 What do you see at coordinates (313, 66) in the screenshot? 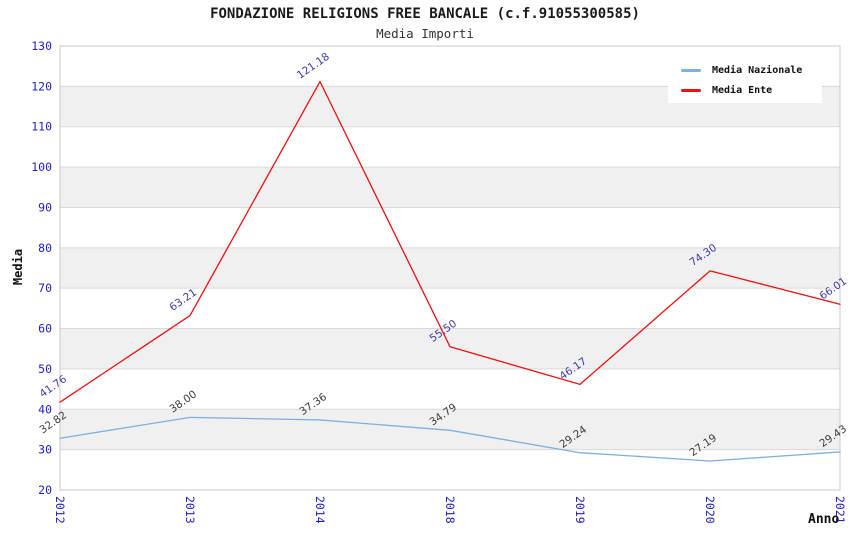
I see `point-label: 121.18` at bounding box center [313, 66].